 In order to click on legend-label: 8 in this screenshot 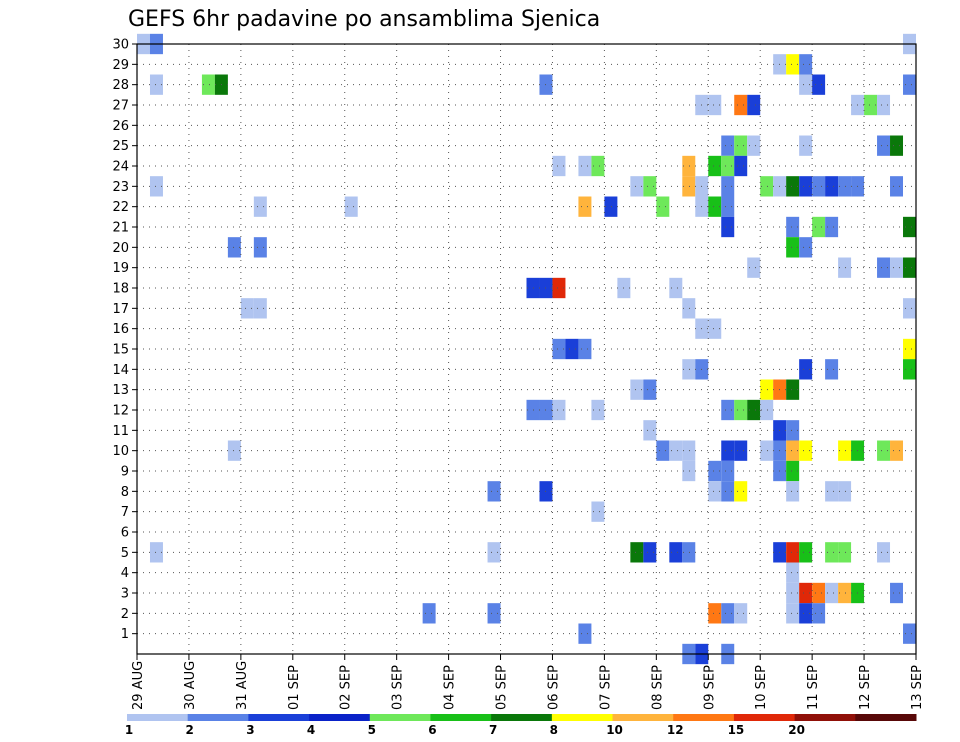, I will do `click(554, 730)`.